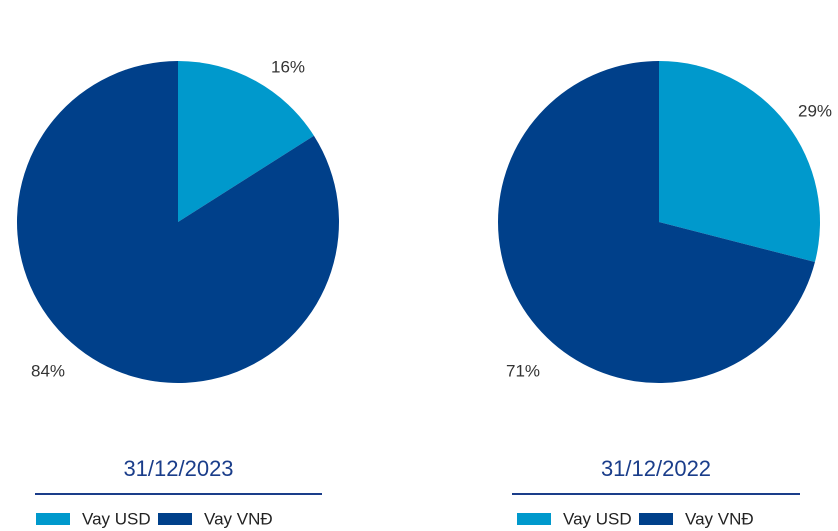 The image size is (838, 531). Describe the element at coordinates (815, 110) in the screenshot. I see `data-label: 29%` at that location.